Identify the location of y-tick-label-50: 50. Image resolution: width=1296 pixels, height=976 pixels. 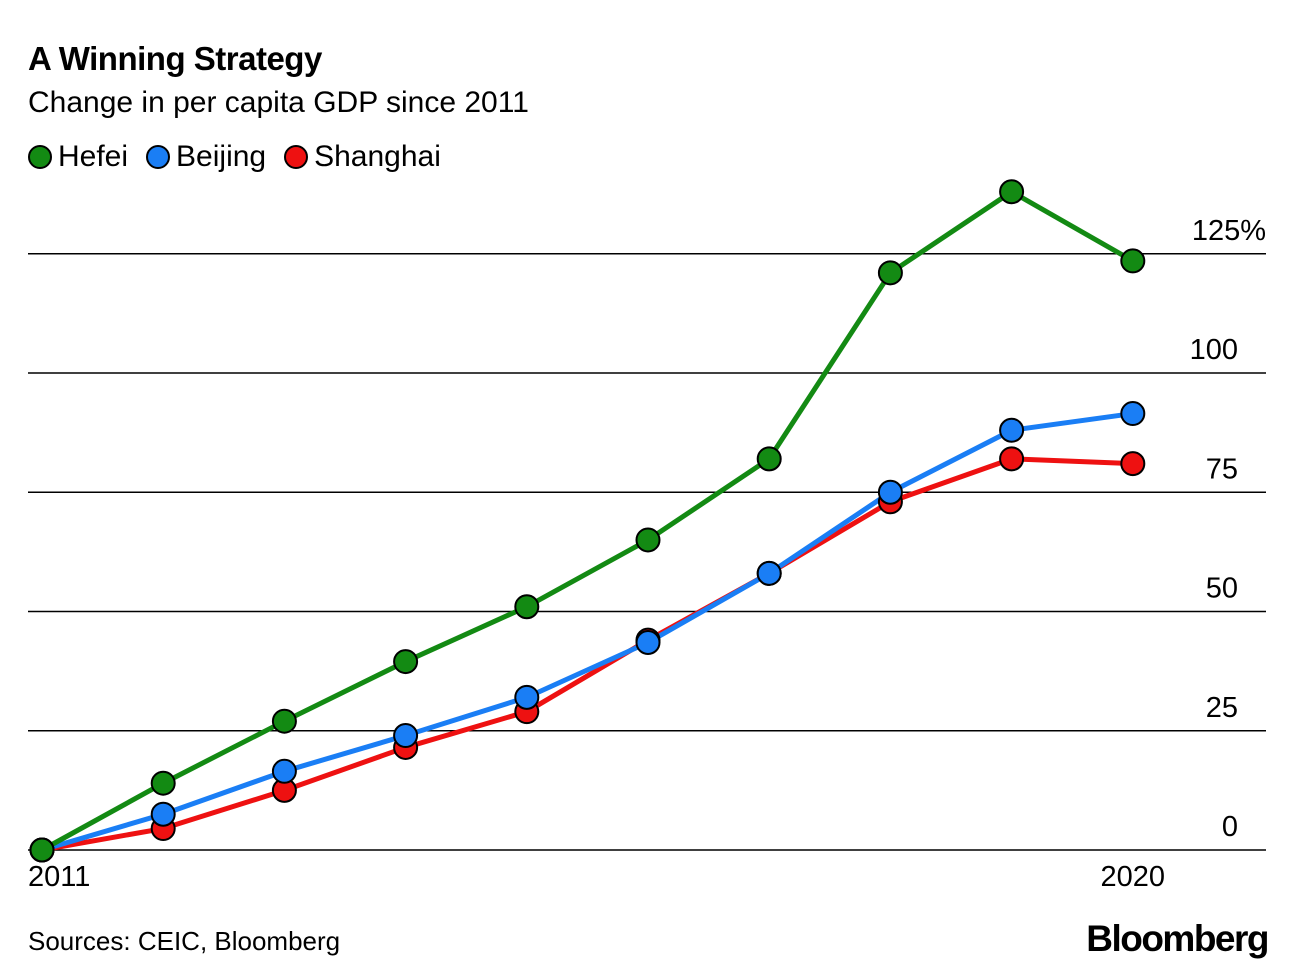
(1222, 589).